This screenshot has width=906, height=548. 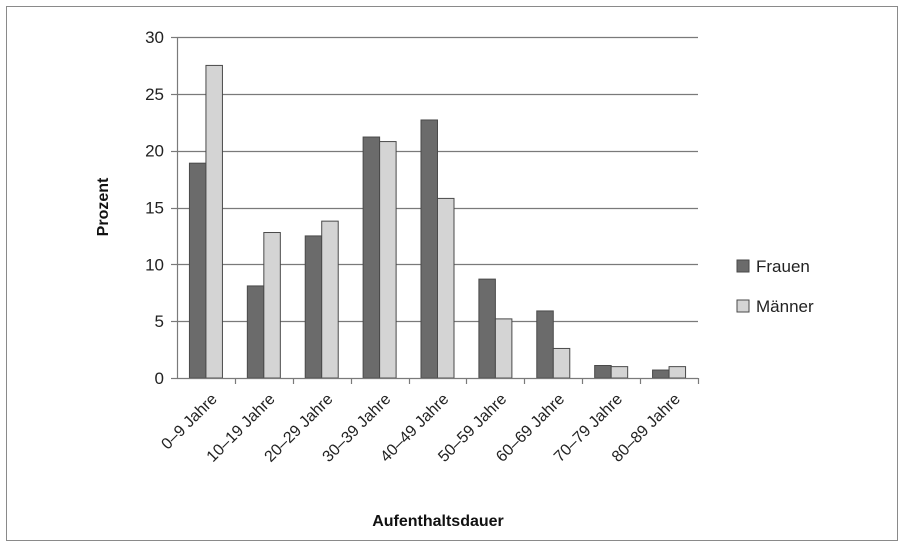 I want to click on x-tick-label: 0–9 Jahre, so click(x=189, y=422).